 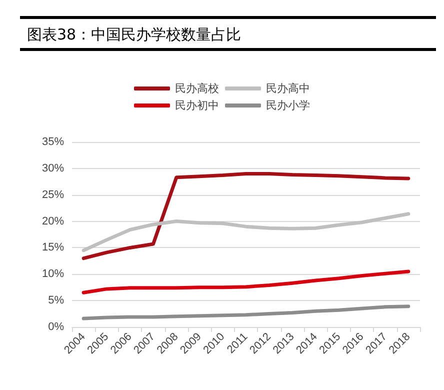 What do you see at coordinates (53, 194) in the screenshot?
I see `y-tick-label: 25%` at bounding box center [53, 194].